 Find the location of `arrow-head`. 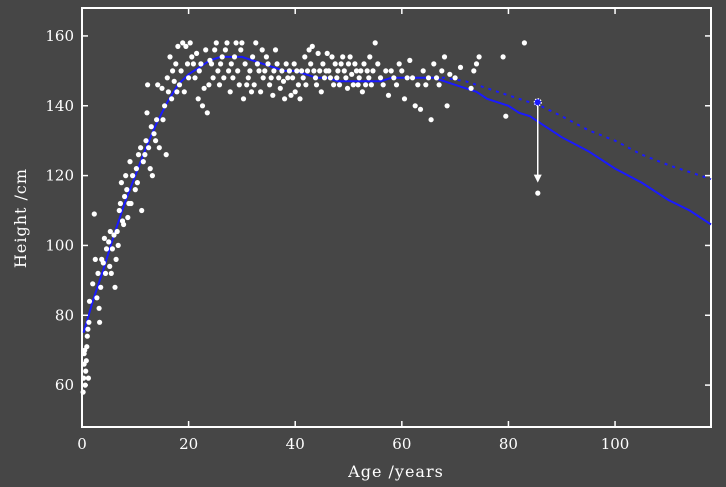

arrow-head is located at coordinates (537, 178).